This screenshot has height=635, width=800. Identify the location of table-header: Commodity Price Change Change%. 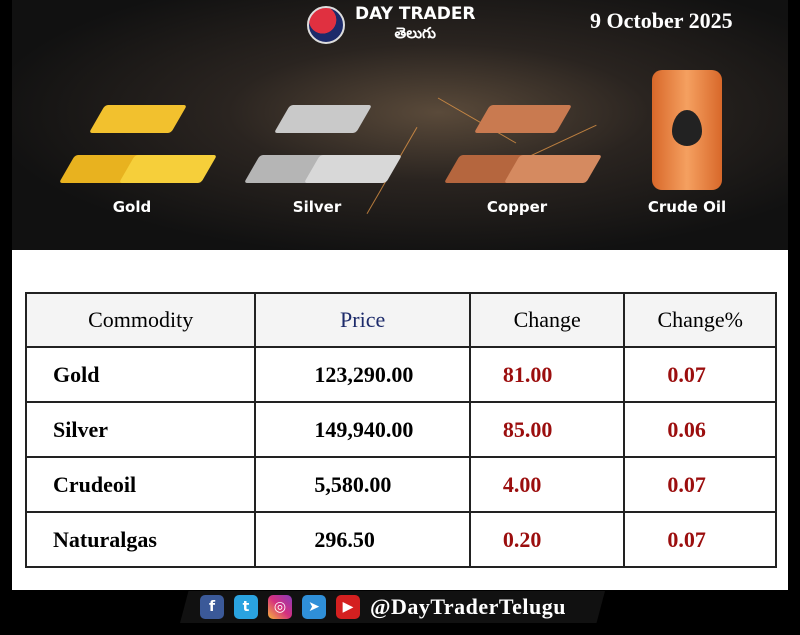
(400, 320).